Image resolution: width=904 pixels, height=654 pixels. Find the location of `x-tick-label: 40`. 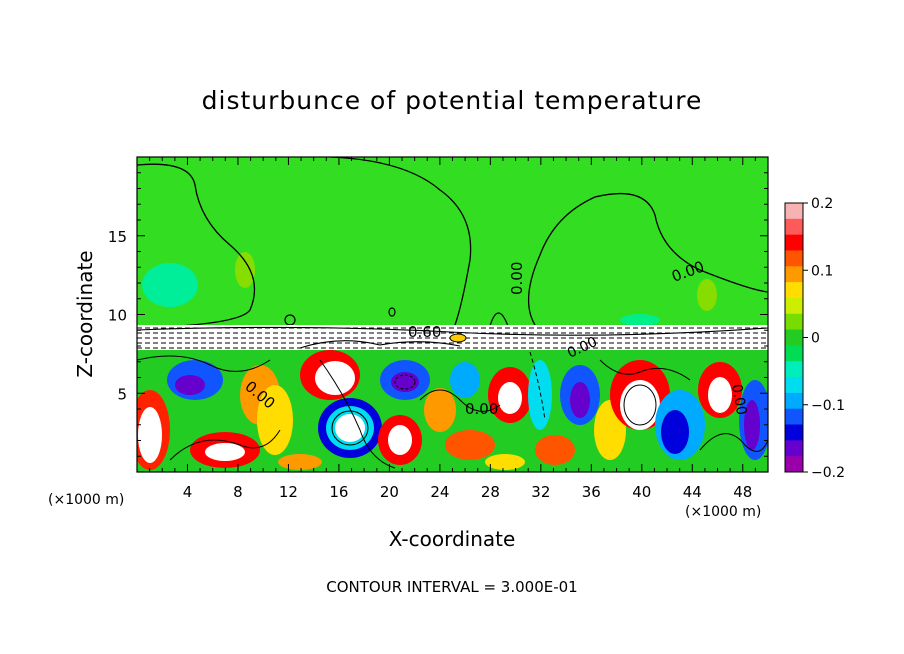

x-tick-label: 40 is located at coordinates (641, 492).